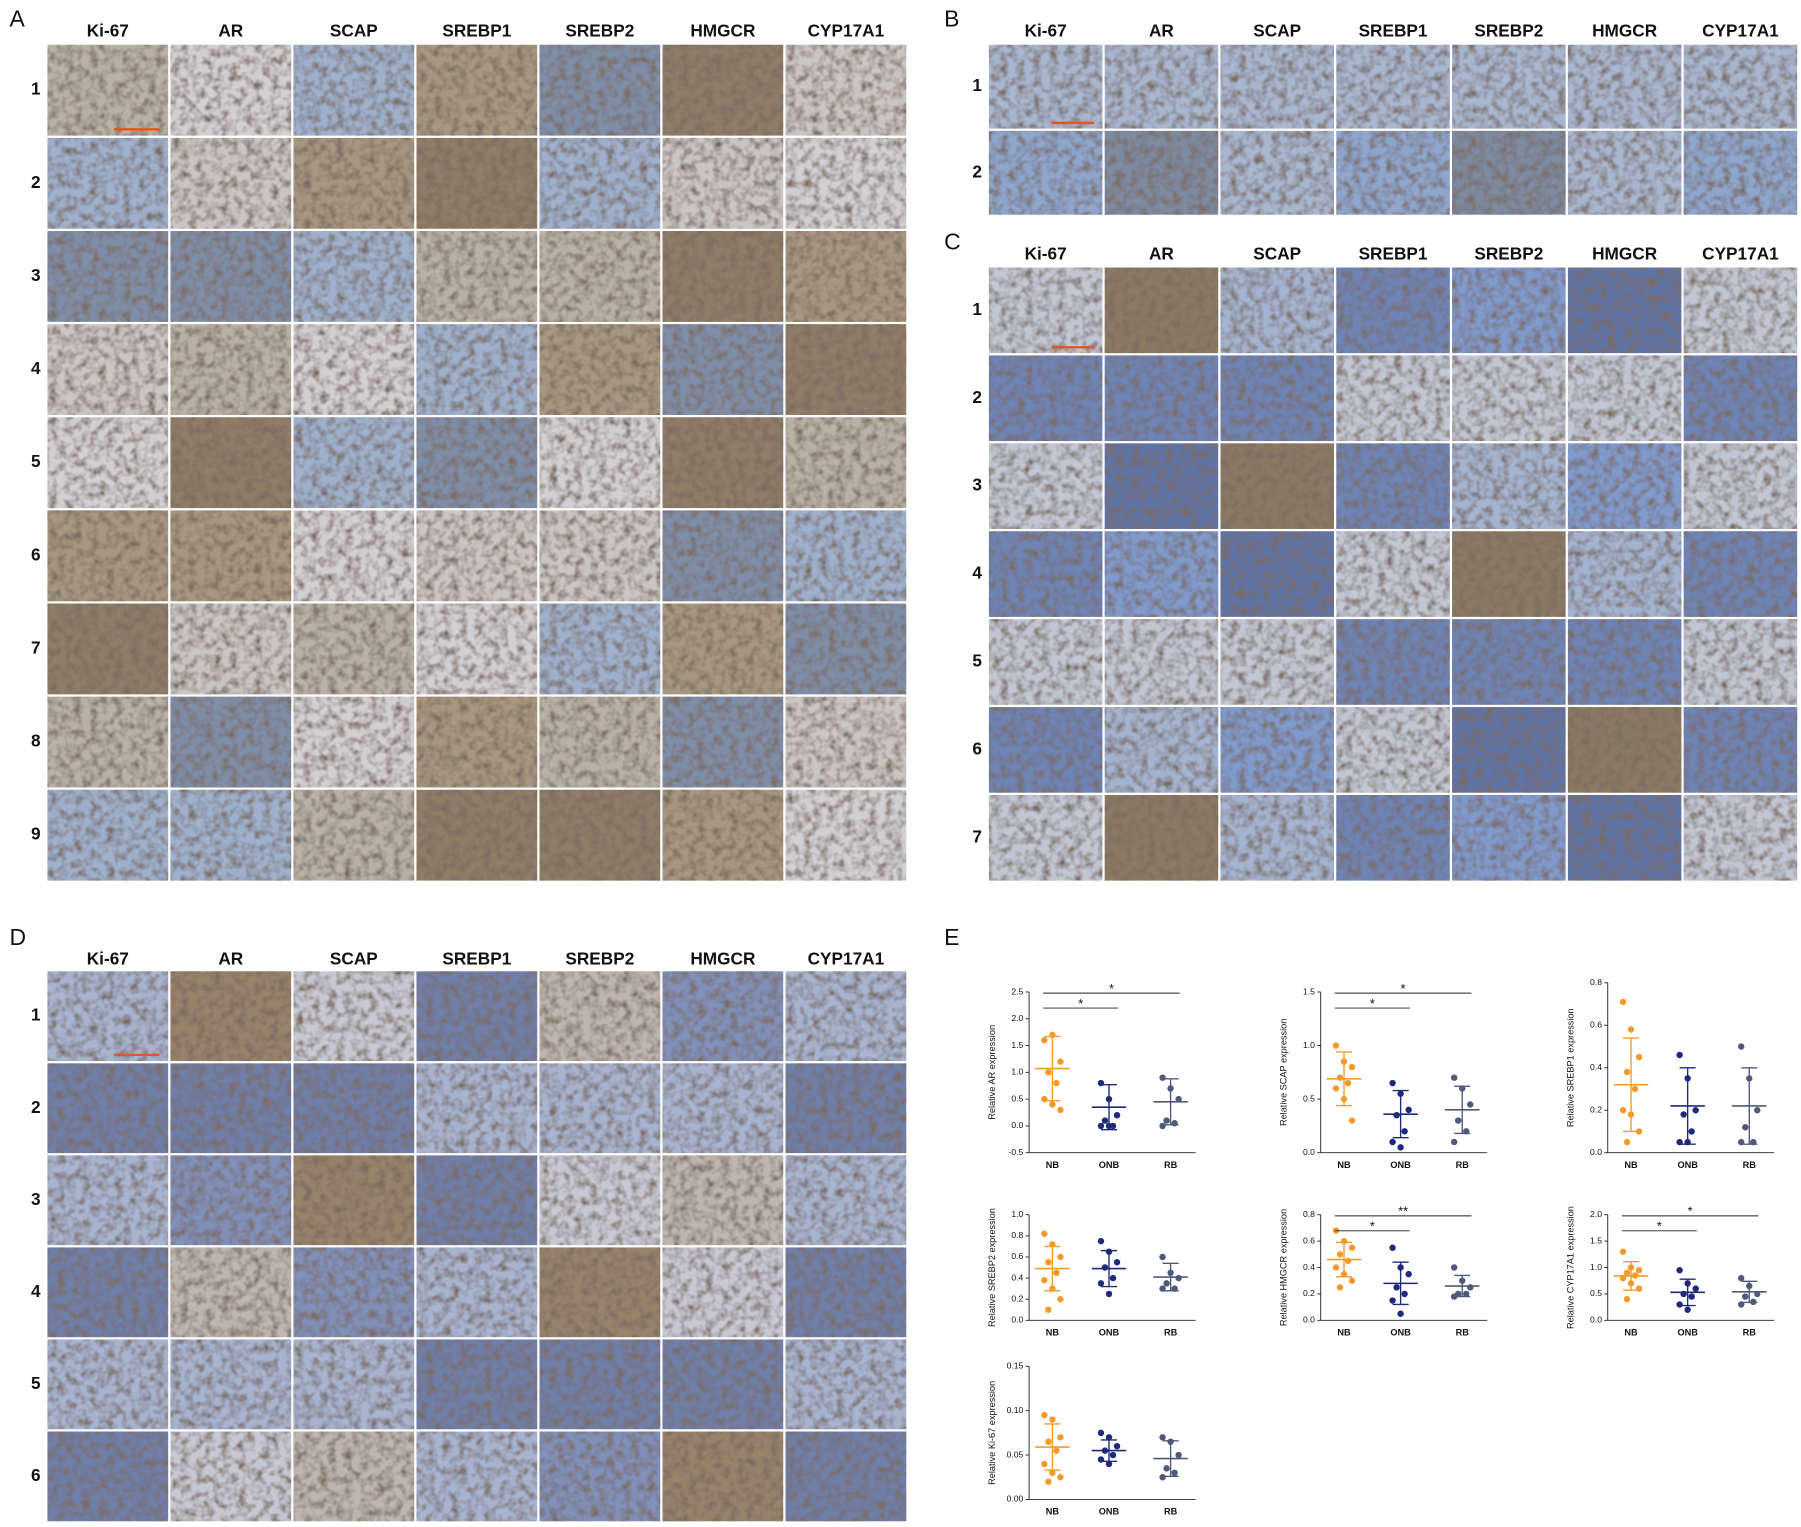 The width and height of the screenshot is (1801, 1527). What do you see at coordinates (354, 31) in the screenshot?
I see `column-header: SCAP` at bounding box center [354, 31].